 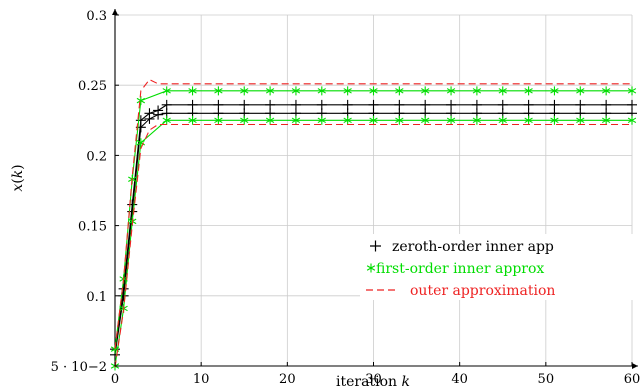 I want to click on y-axis-title: x(k), so click(x=18, y=177).